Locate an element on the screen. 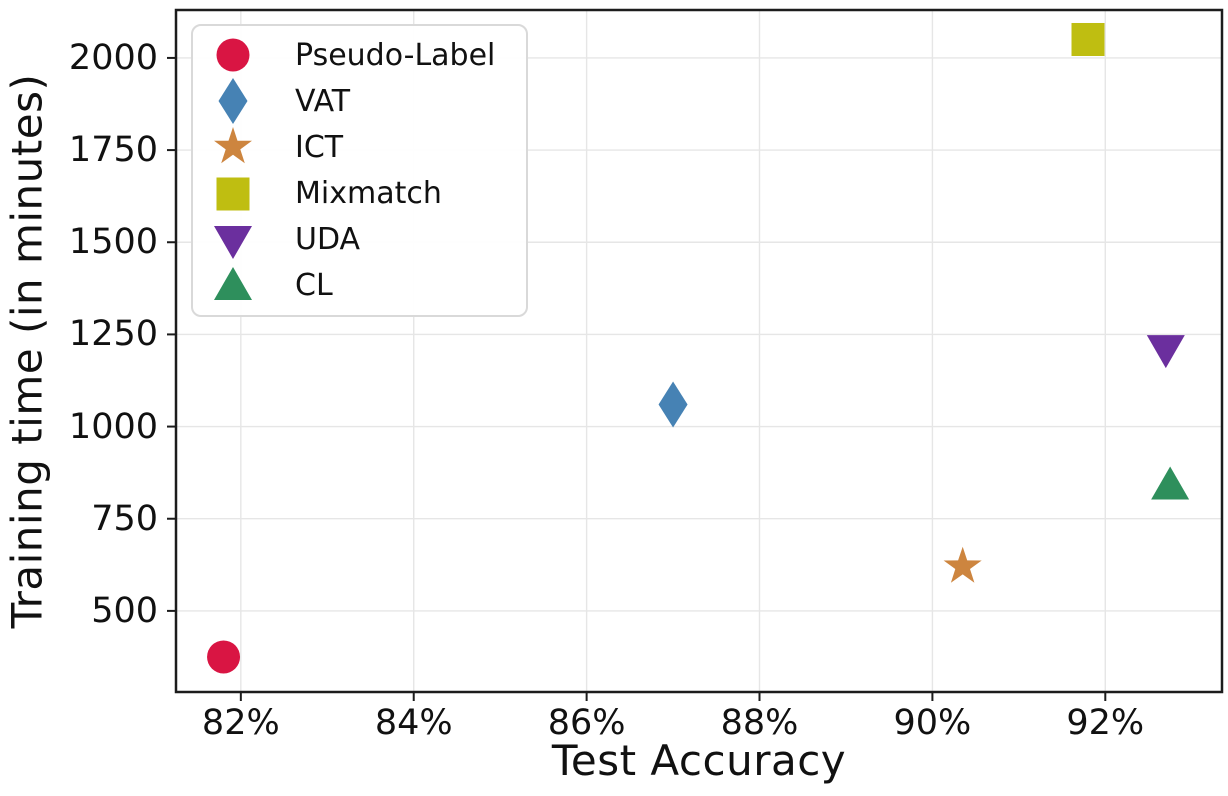 This screenshot has height=796, width=1228. x-axis-label: Test Accuracy is located at coordinates (699, 760).